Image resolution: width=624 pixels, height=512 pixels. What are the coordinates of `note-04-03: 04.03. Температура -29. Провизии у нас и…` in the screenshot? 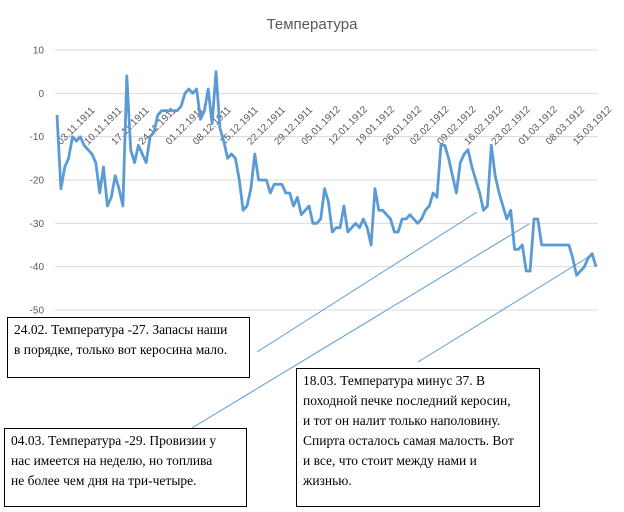 It's located at (125, 467).